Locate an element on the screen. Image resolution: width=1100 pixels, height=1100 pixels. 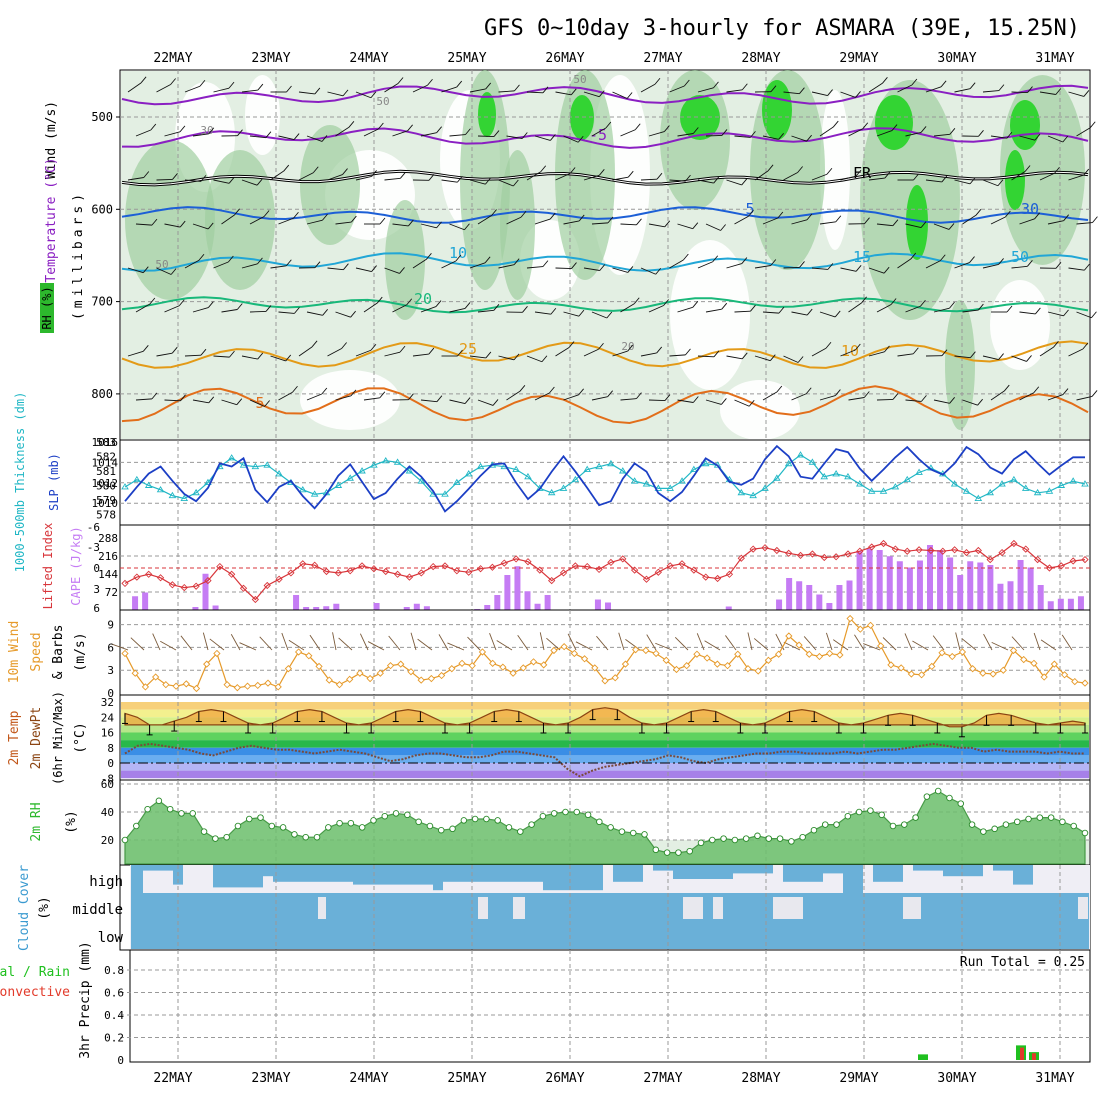
rh-high-region is located at coordinates (487, 114).